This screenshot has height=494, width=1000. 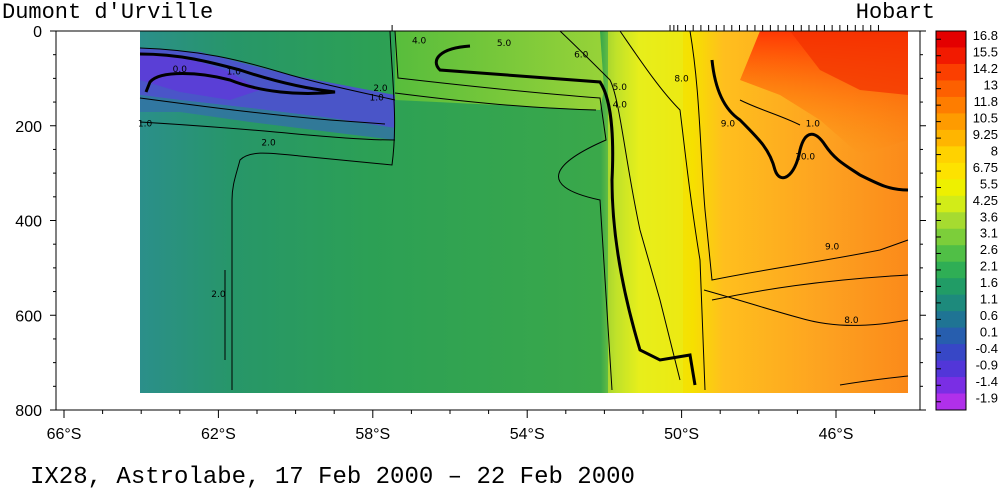 What do you see at coordinates (770, 112) in the screenshot?
I see `contour-10b` at bounding box center [770, 112].